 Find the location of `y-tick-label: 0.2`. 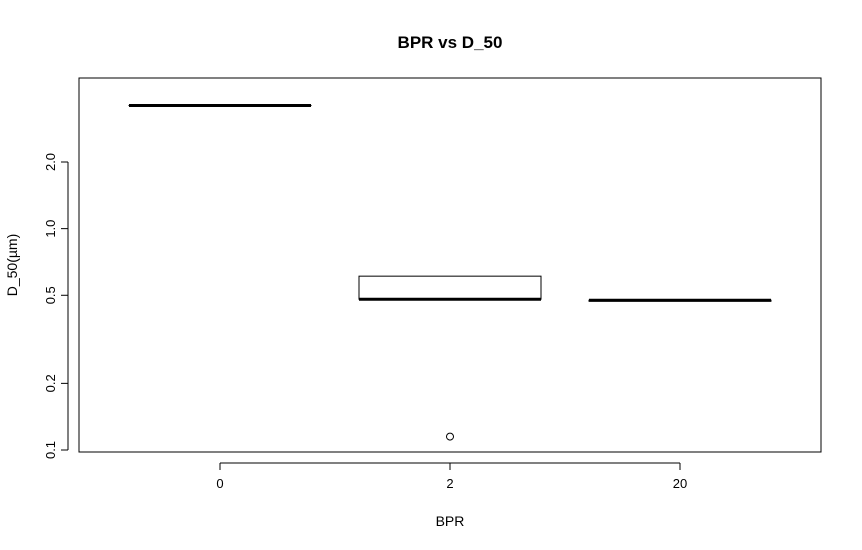

y-tick-label: 0.2 is located at coordinates (50, 383).